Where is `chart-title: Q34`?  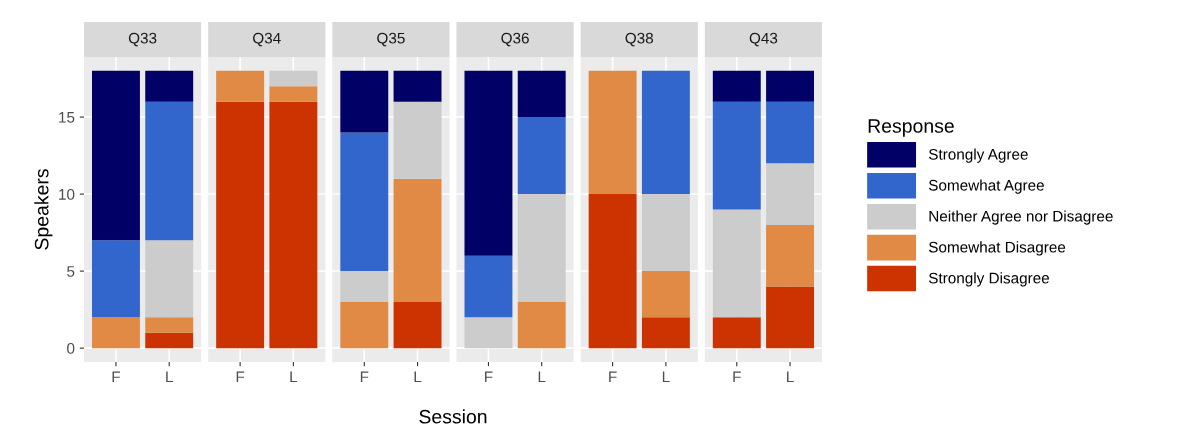 chart-title: Q34 is located at coordinates (267, 39).